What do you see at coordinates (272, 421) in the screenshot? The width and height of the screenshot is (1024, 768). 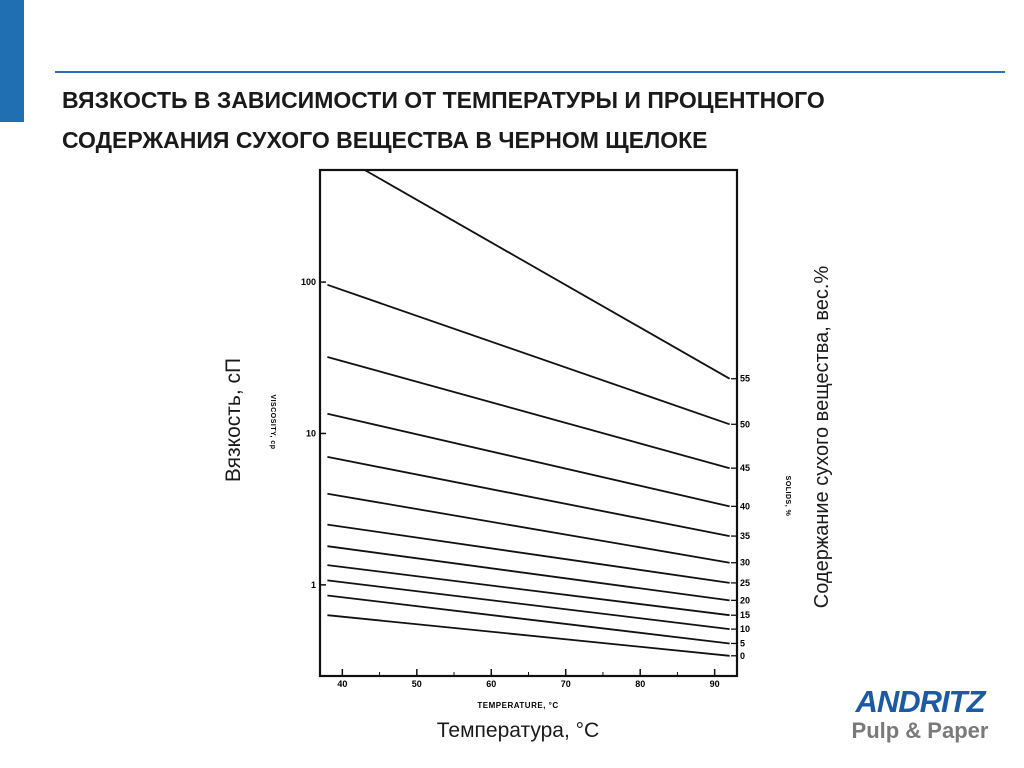 I see `y-axis-label-en: VISCOSITY, cp` at bounding box center [272, 421].